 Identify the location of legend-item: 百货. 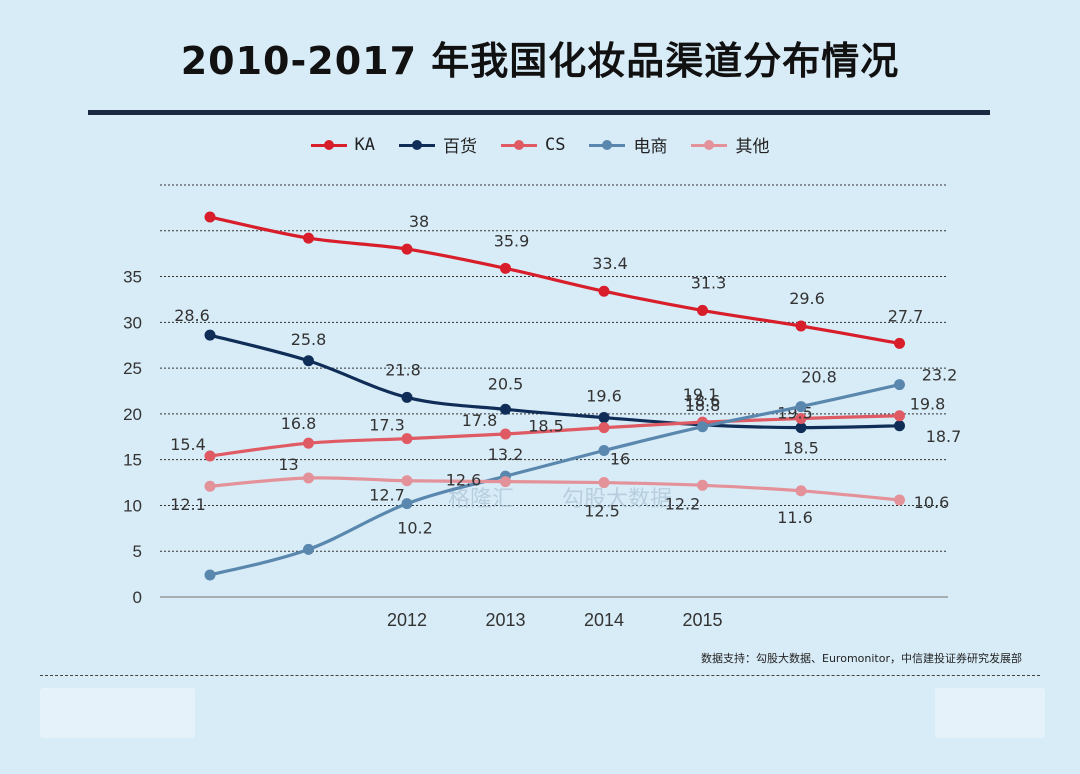
(438, 144).